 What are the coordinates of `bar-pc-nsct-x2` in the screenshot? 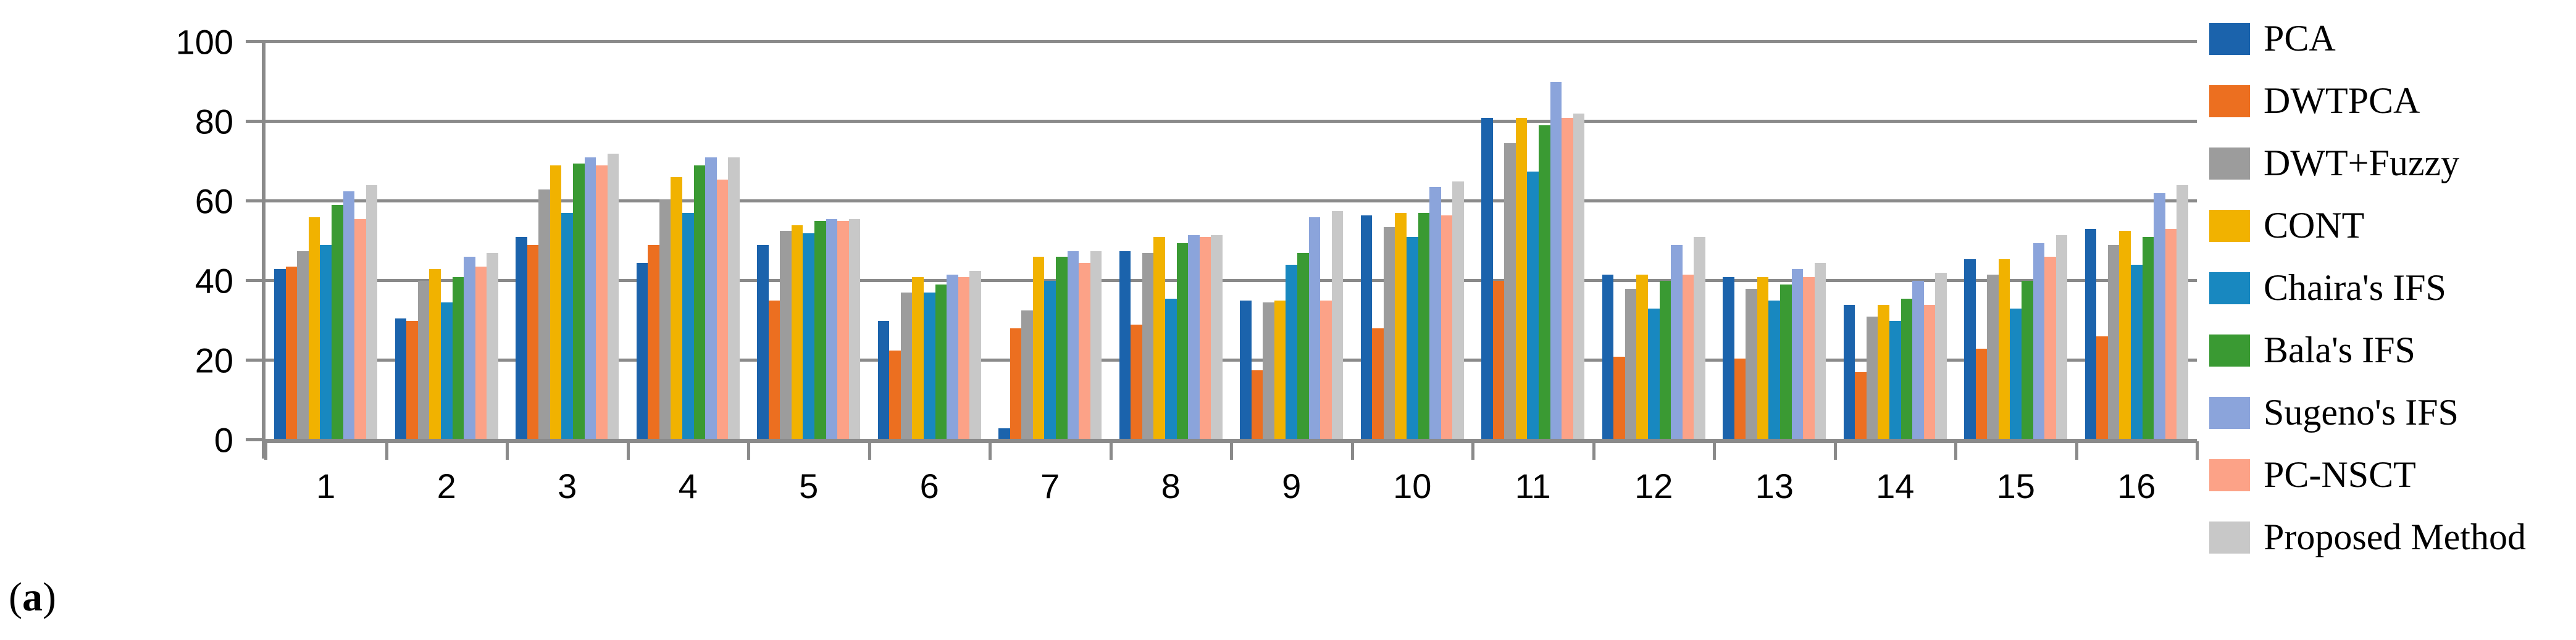 It's located at (481, 354).